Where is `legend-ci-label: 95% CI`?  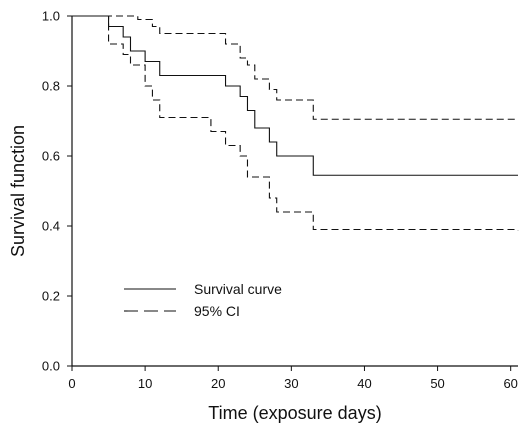
legend-ci-label: 95% CI is located at coordinates (217, 311).